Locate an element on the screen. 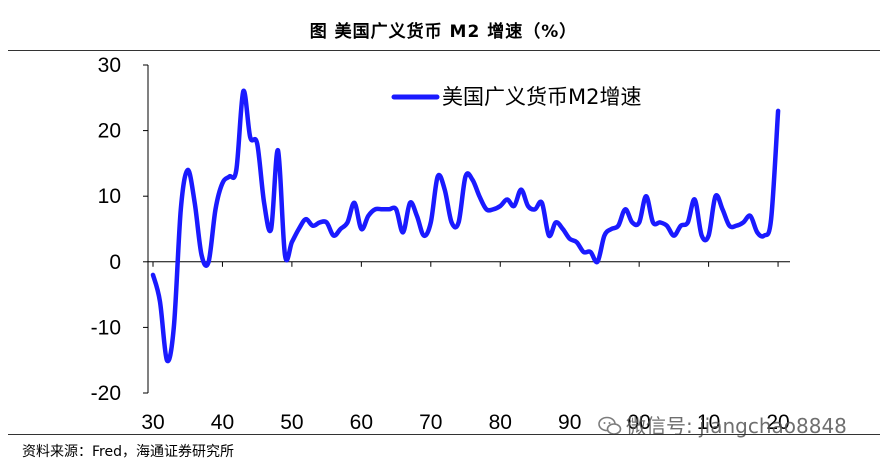 The width and height of the screenshot is (887, 465). x-tick-label: 40 is located at coordinates (222, 422).